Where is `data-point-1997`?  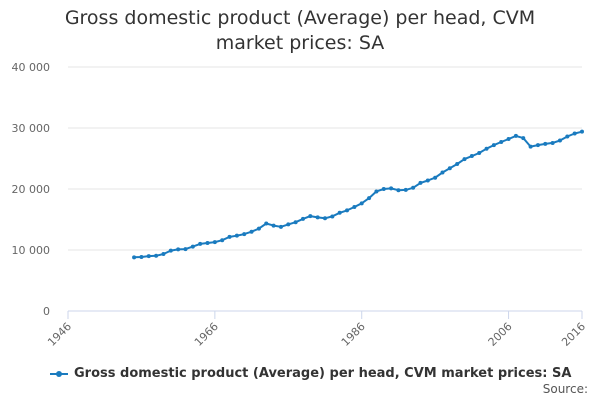
data-point-1997 is located at coordinates (442, 172).